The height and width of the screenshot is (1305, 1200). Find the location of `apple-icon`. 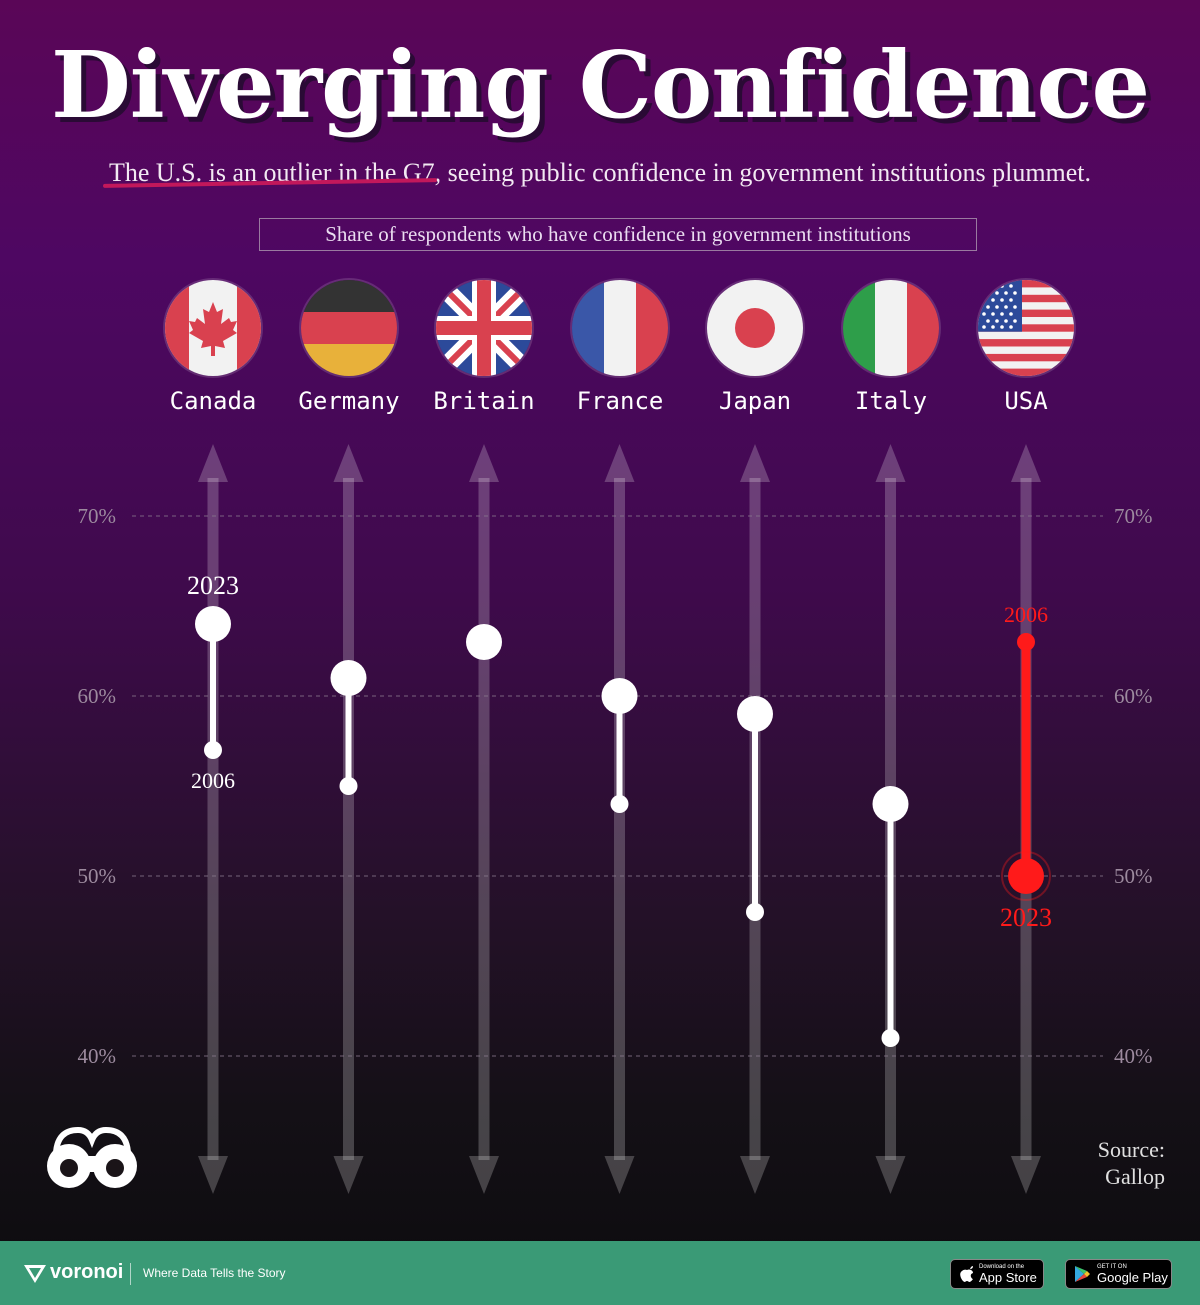

apple-icon is located at coordinates (966, 1274).